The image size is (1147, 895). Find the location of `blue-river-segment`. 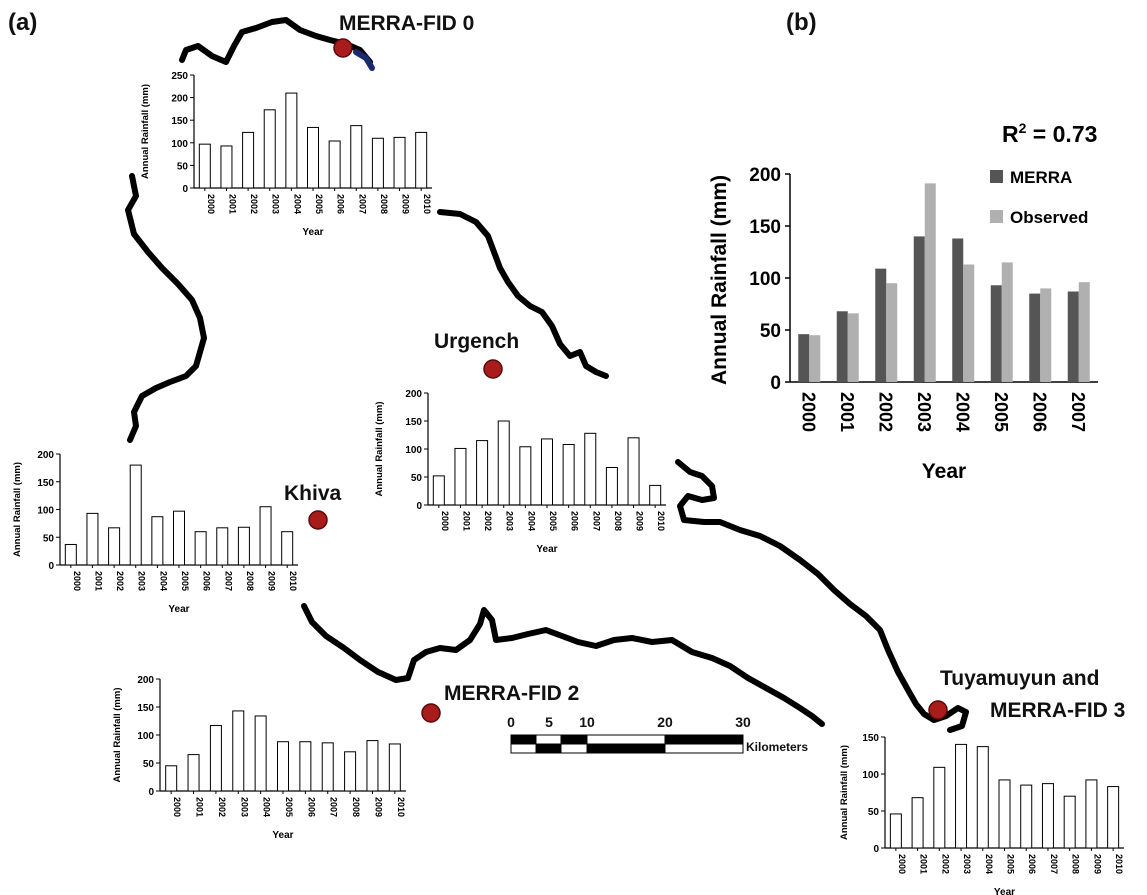

blue-river-segment is located at coordinates (364, 60).